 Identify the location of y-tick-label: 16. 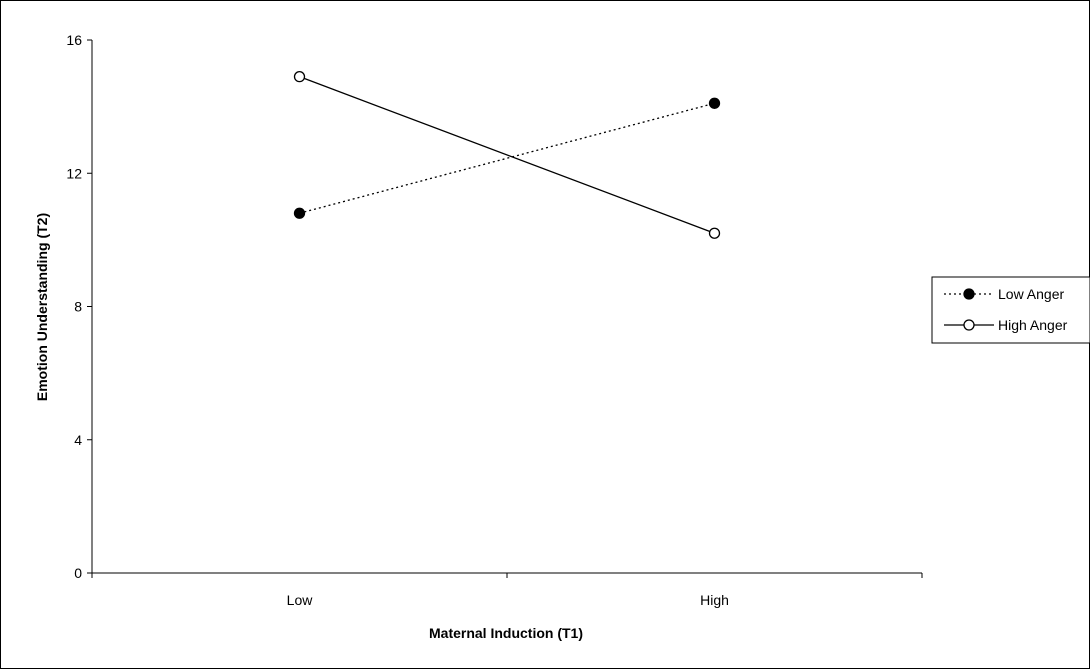
(74, 40).